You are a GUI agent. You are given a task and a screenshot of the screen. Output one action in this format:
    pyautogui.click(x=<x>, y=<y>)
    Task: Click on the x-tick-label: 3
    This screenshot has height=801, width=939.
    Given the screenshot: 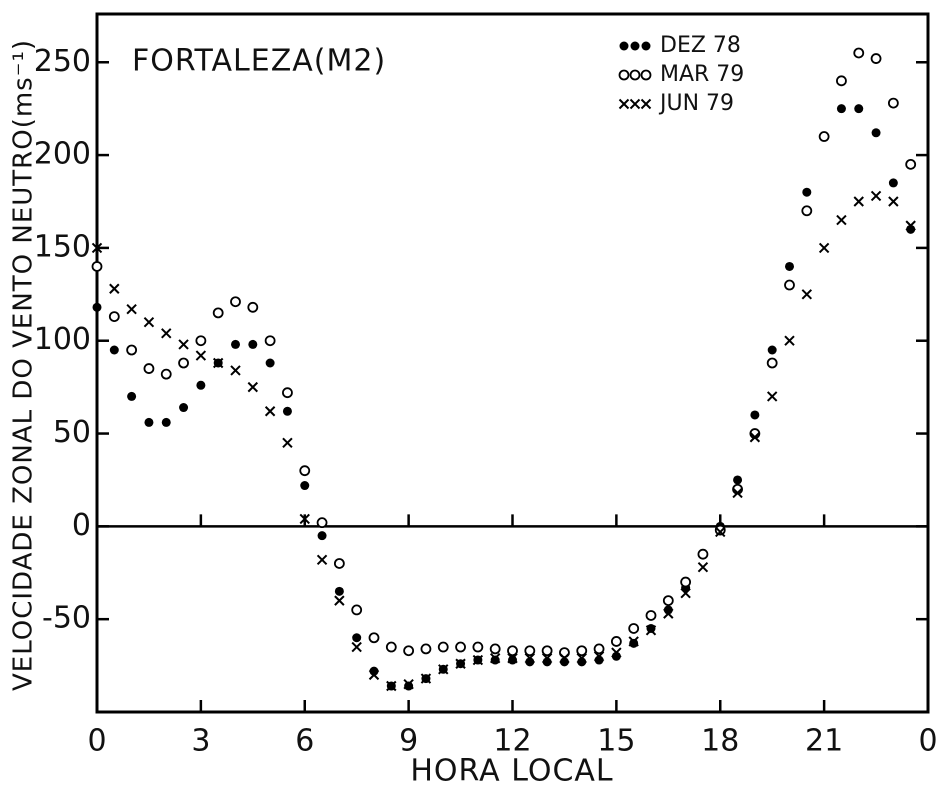 What is the action you would take?
    pyautogui.click(x=200, y=741)
    